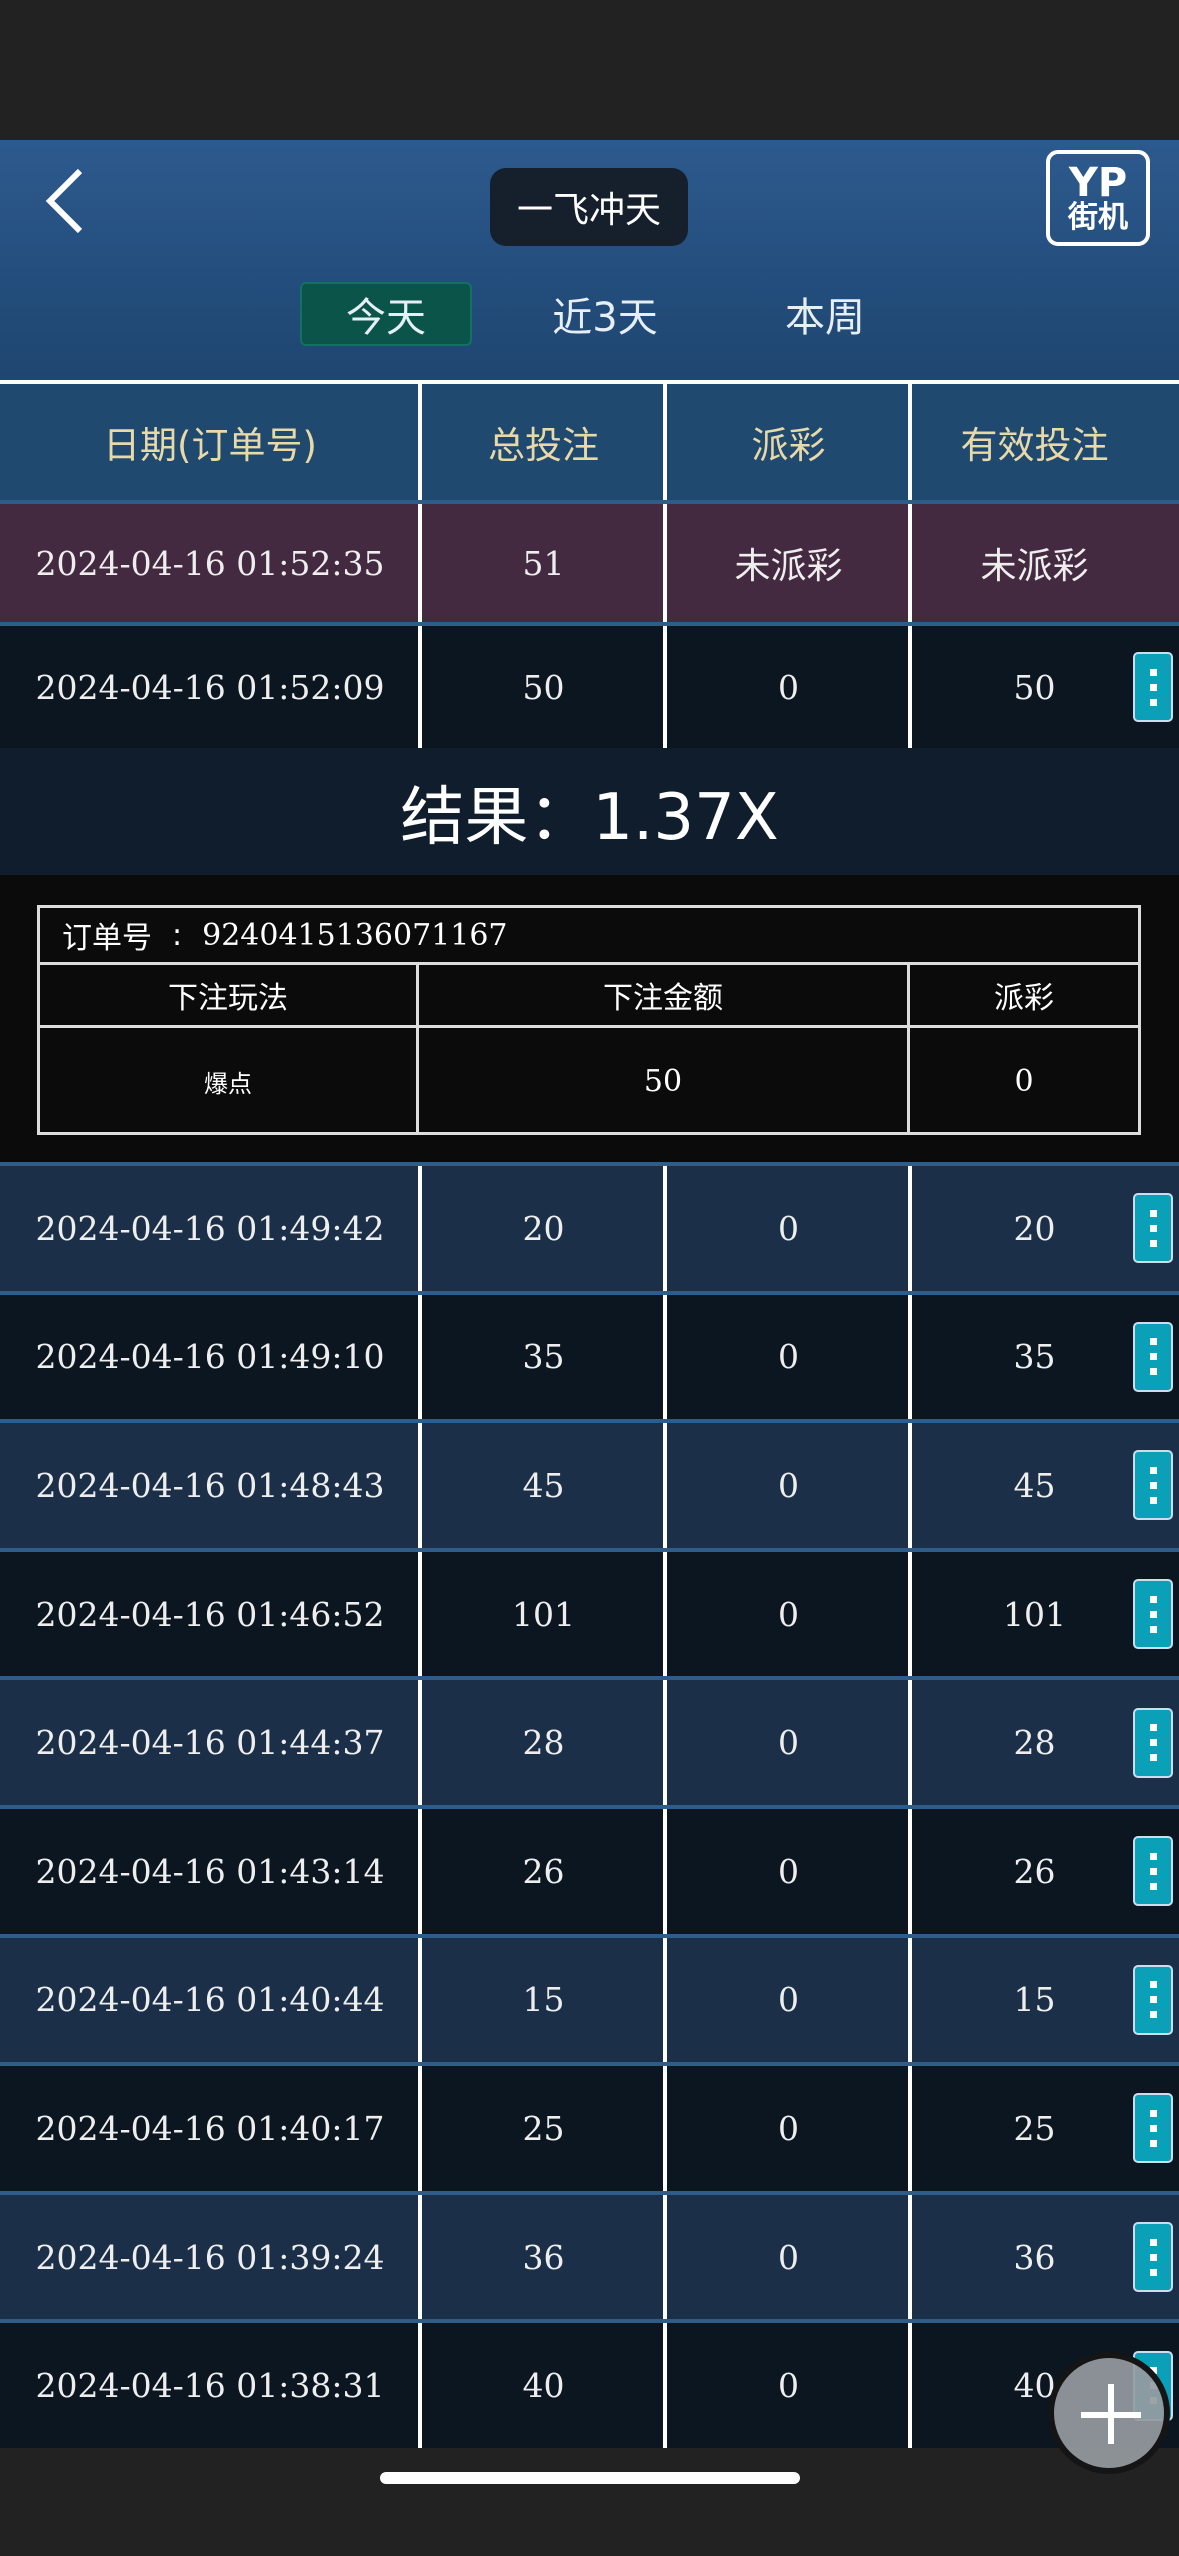 The height and width of the screenshot is (2556, 1179). I want to click on cell-valid: 36, so click(1034, 2257).